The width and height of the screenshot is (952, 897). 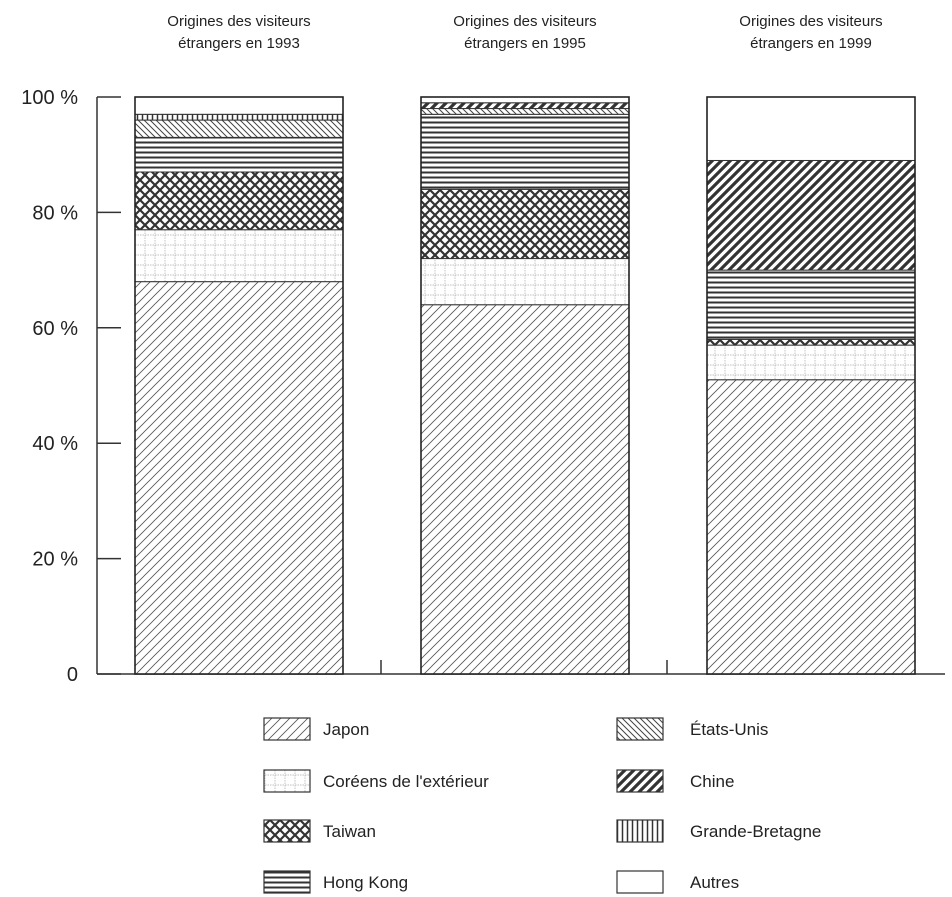 What do you see at coordinates (287, 882) in the screenshot?
I see `legend-swatch-hong-kong` at bounding box center [287, 882].